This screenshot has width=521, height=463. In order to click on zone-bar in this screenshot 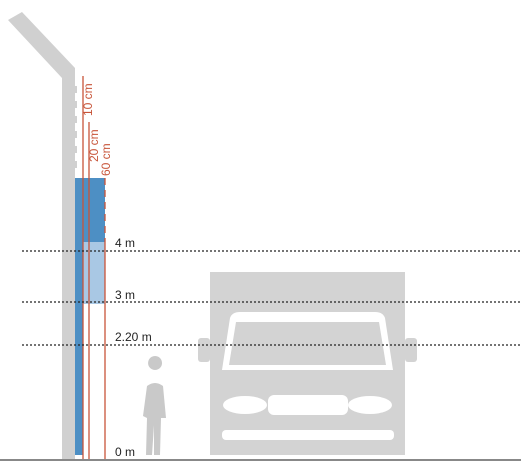, I will do `click(79, 348)`.